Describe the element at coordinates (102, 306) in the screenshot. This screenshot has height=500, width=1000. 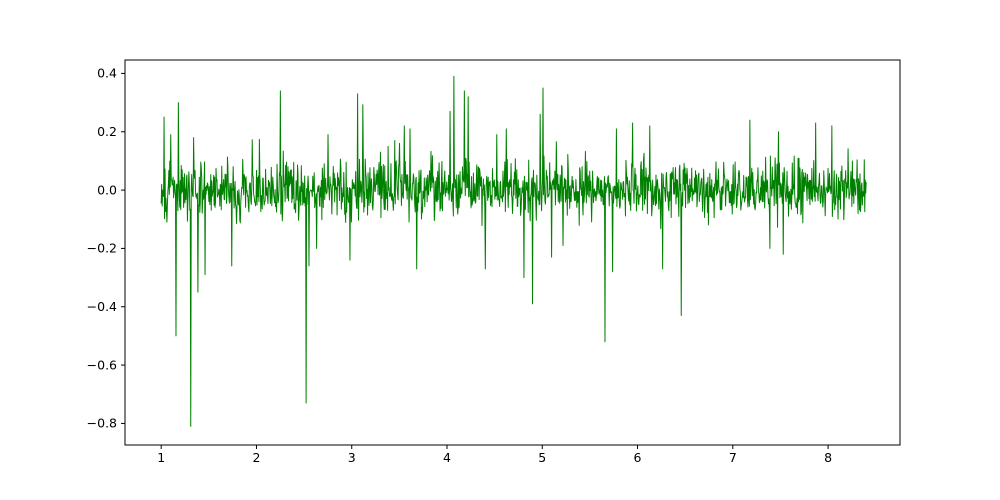
I see `y-tick-label: −0.4` at that location.